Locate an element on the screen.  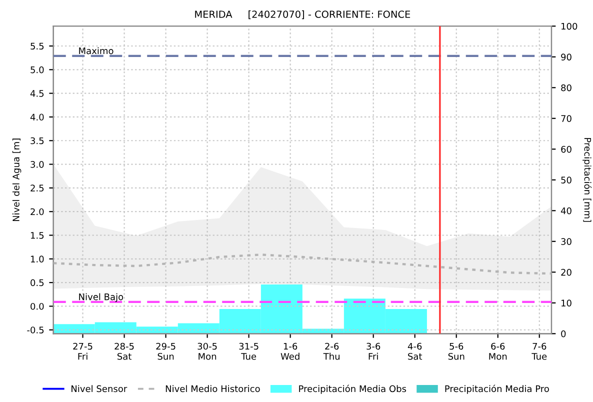
y-tick-label: -0.5 is located at coordinates (35, 330).